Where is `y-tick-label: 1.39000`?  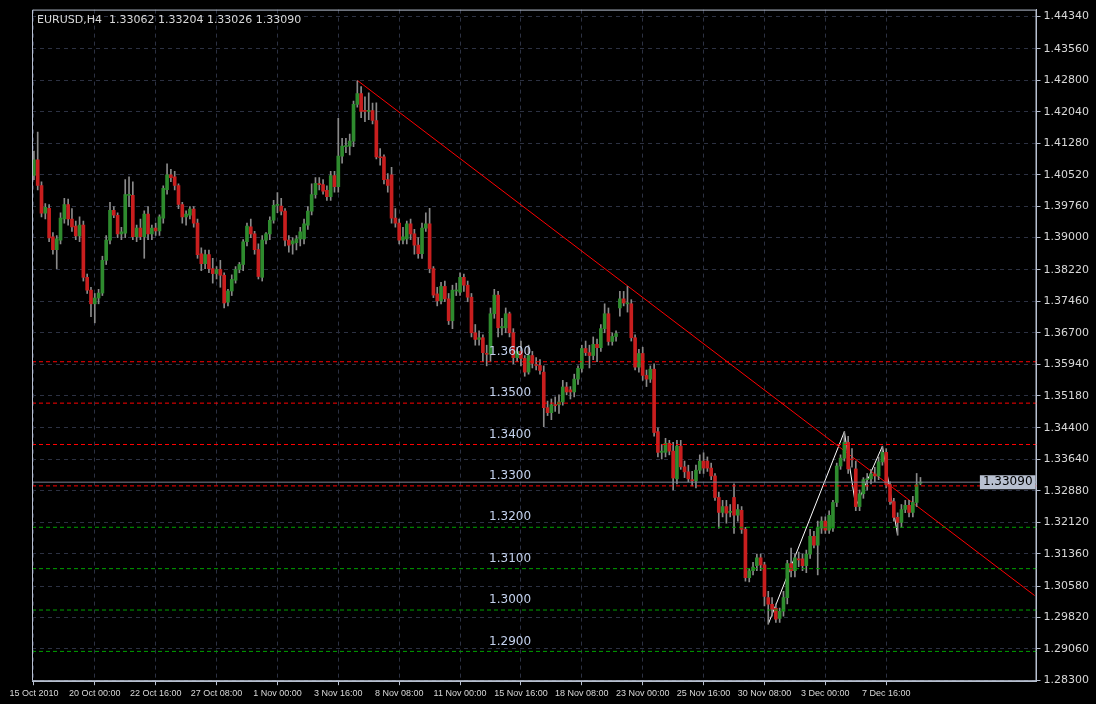
y-tick-label: 1.39000 is located at coordinates (1066, 237).